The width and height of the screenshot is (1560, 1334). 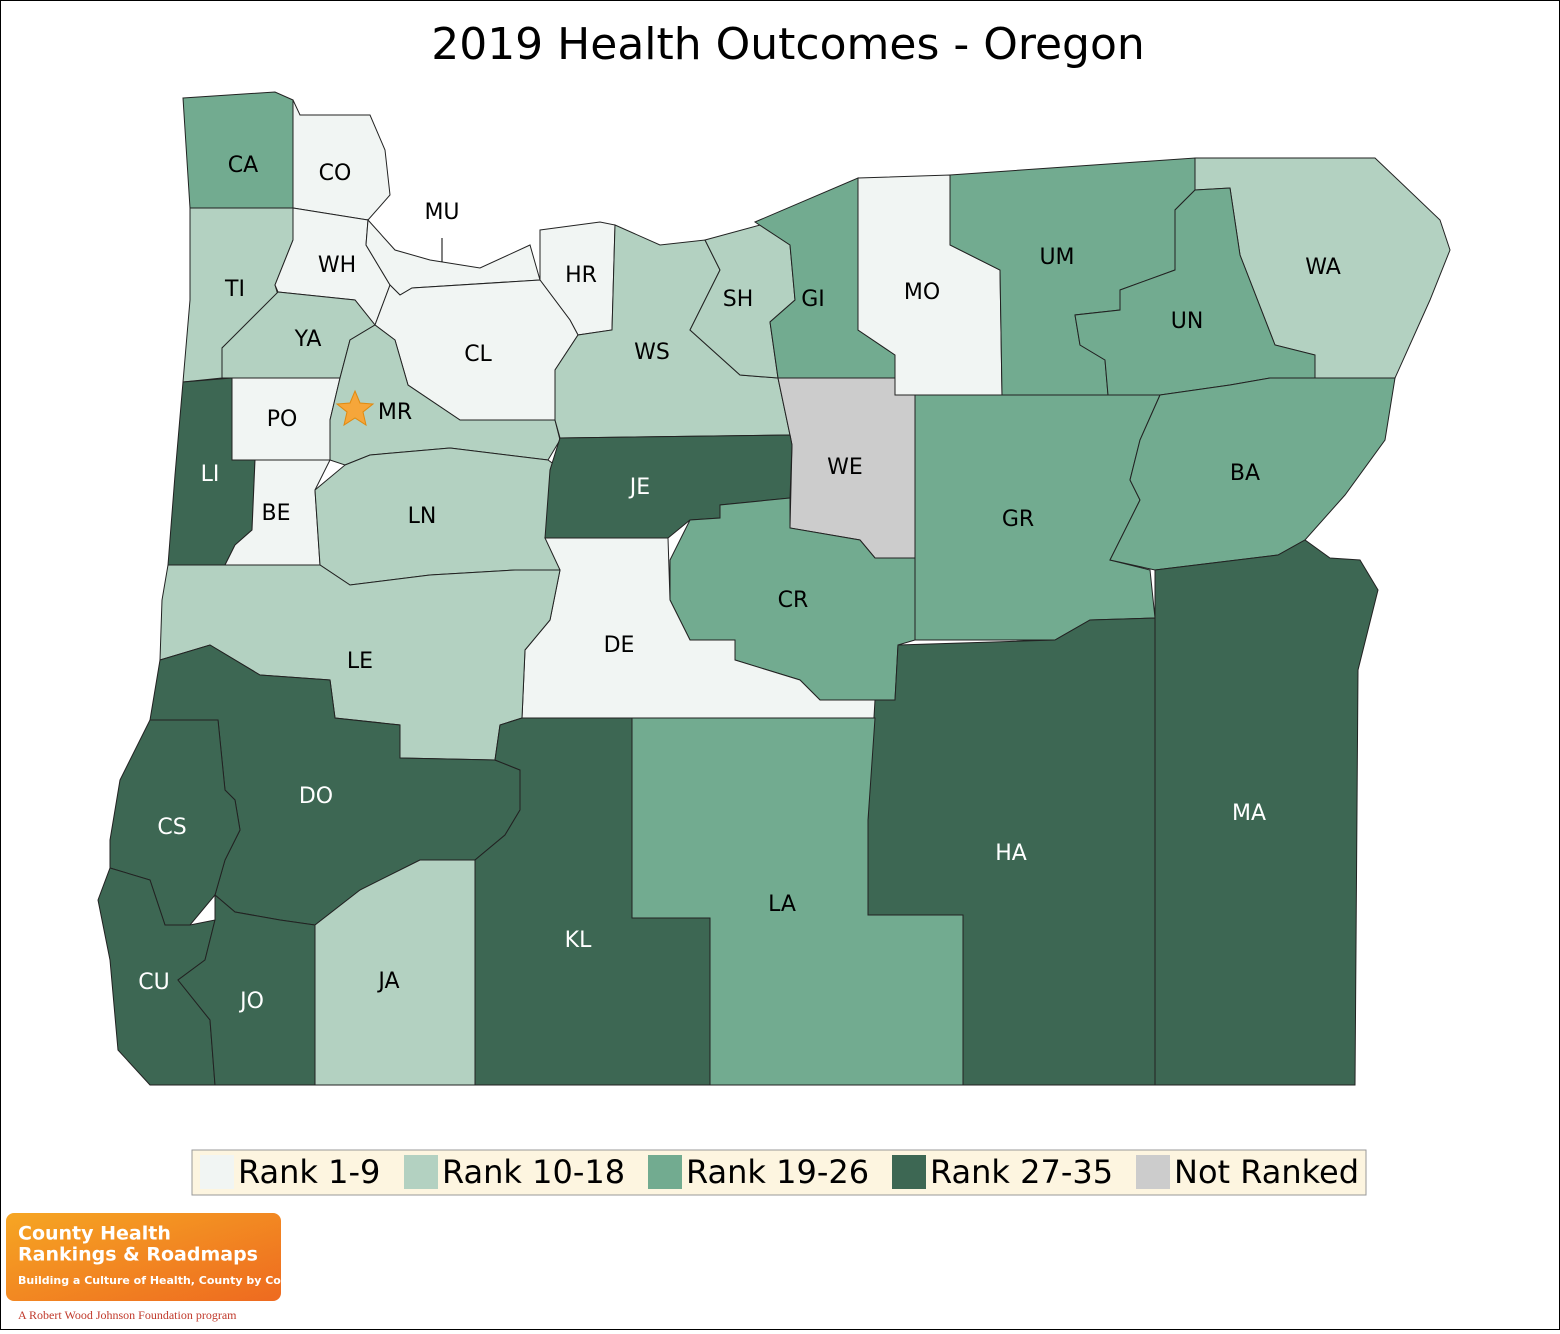 What do you see at coordinates (652, 352) in the screenshot?
I see `county-label: WS` at bounding box center [652, 352].